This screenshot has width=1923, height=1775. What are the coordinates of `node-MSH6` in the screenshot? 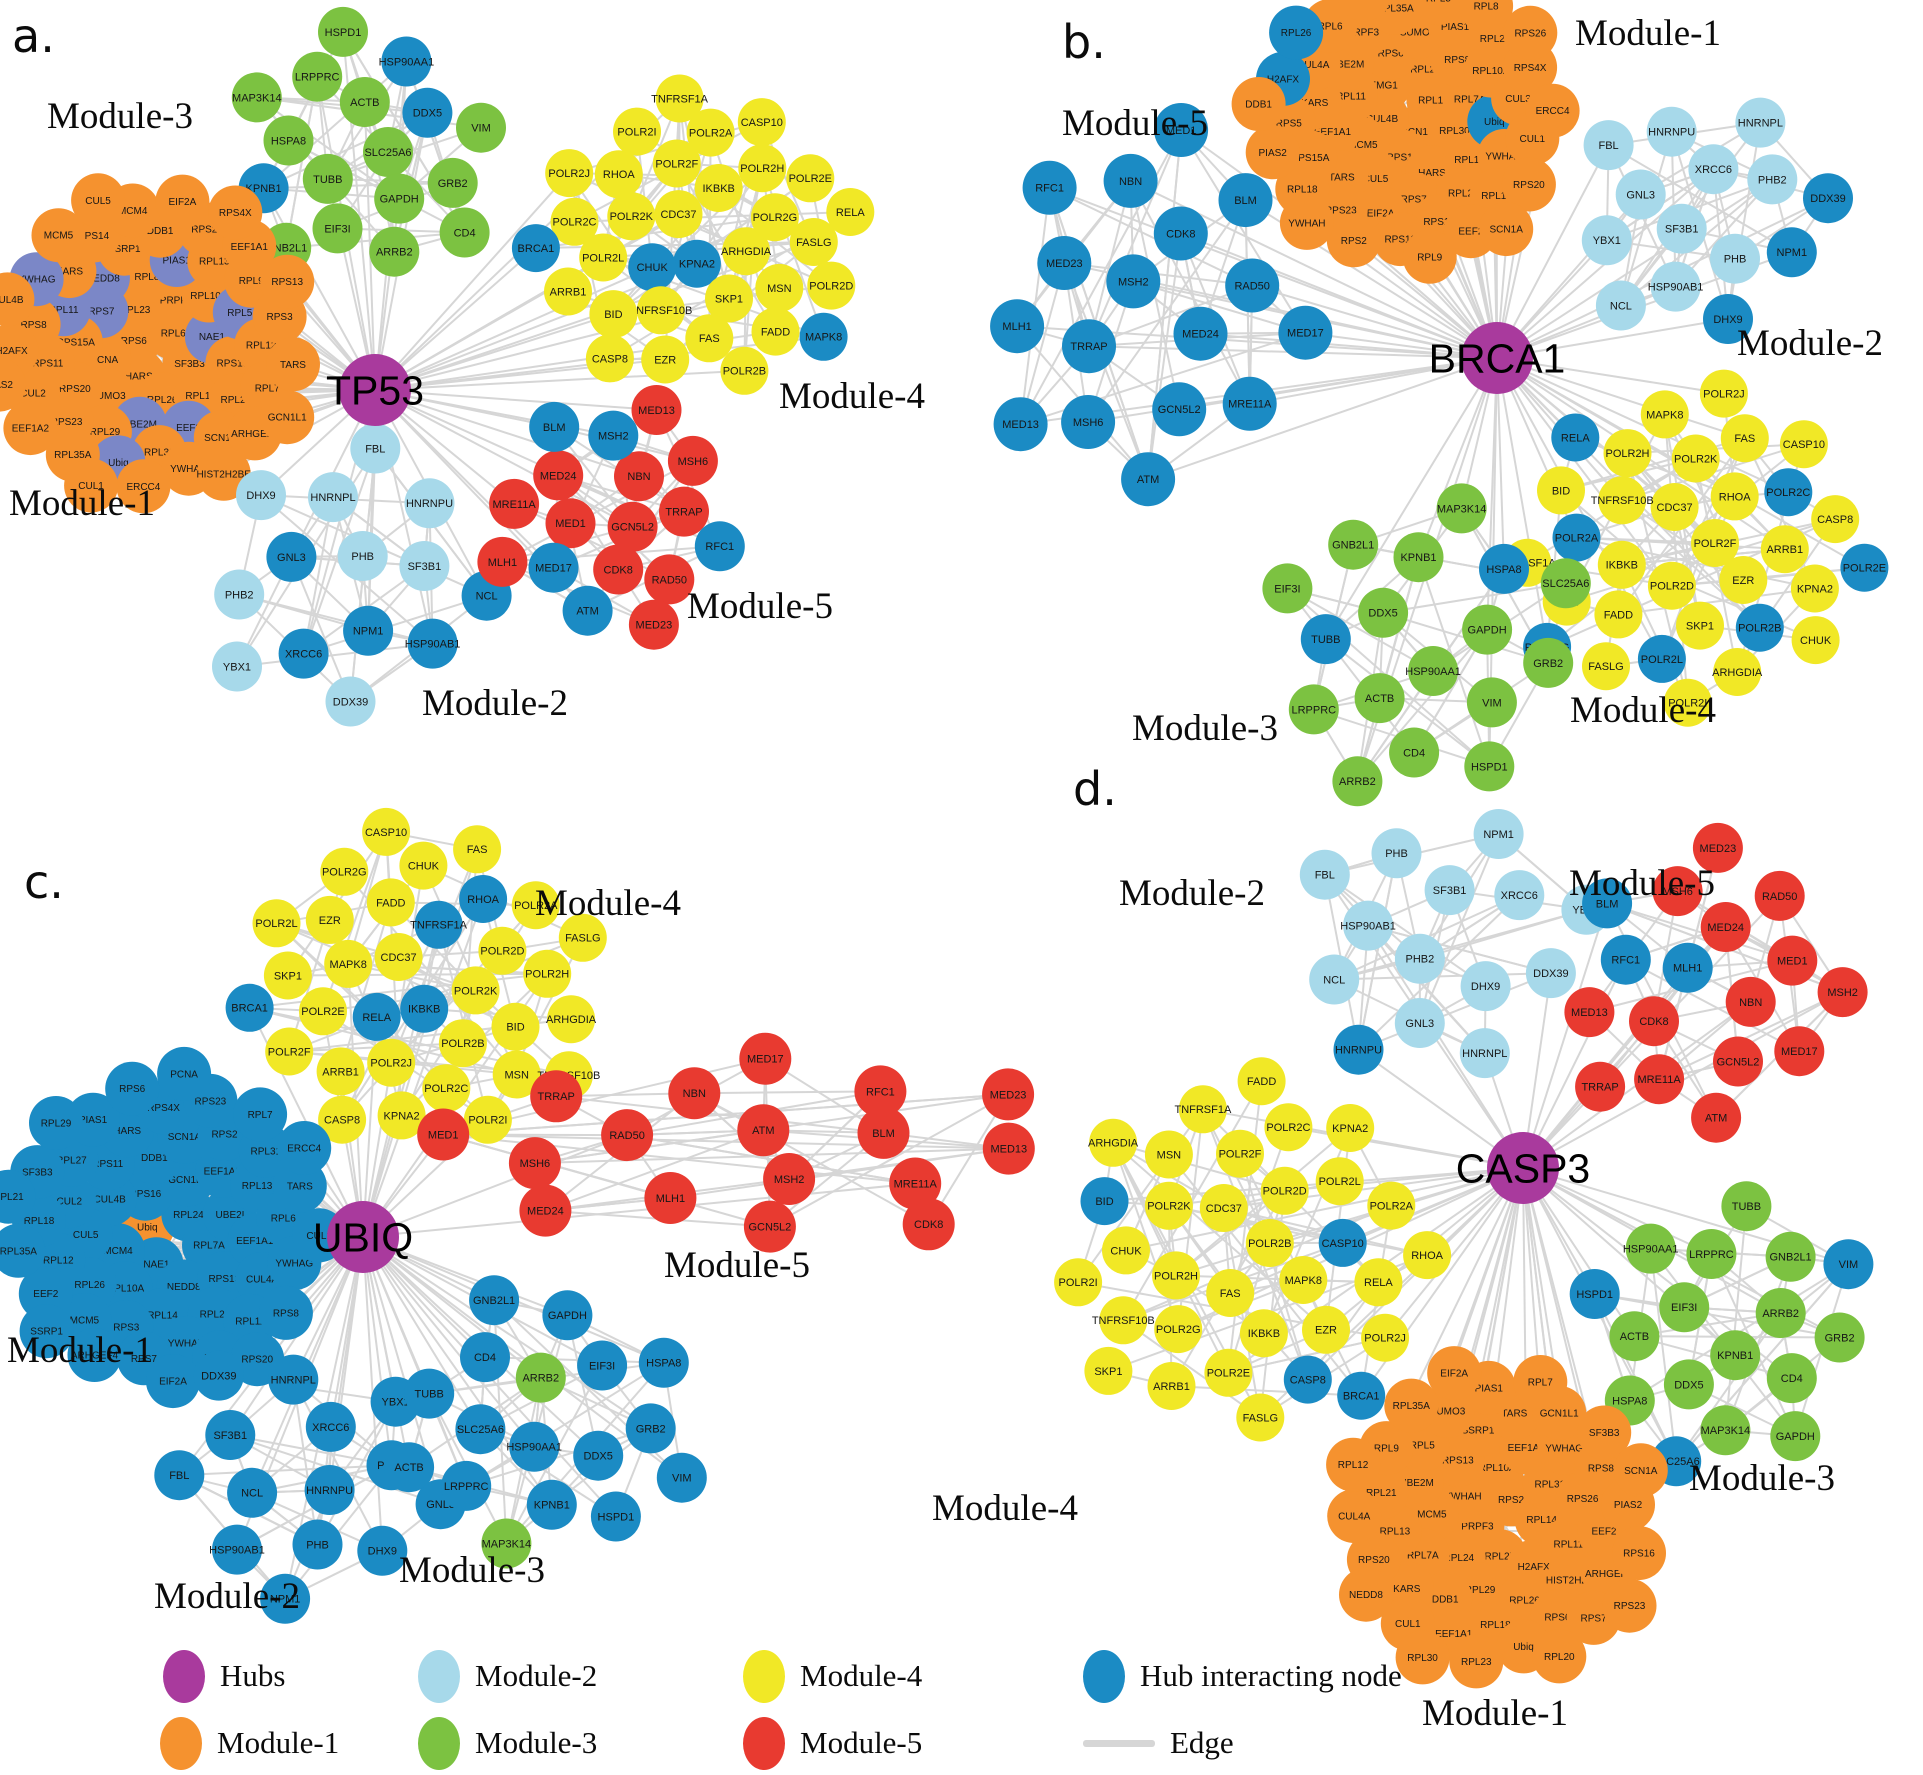 It's located at (692, 460).